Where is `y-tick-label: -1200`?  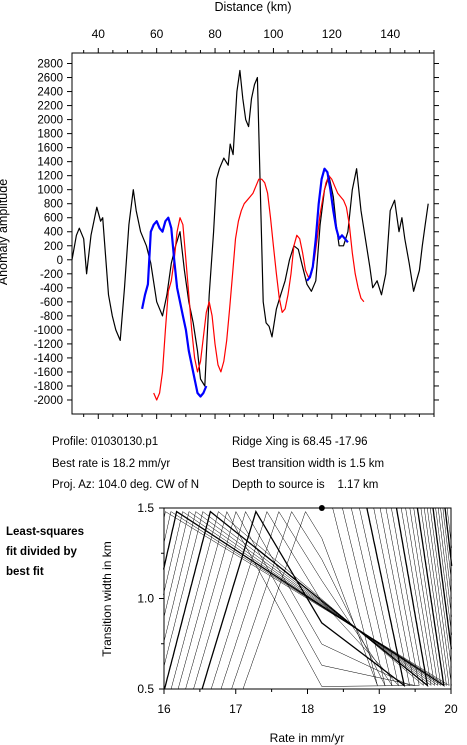
y-tick-label: -1200 is located at coordinates (48, 345).